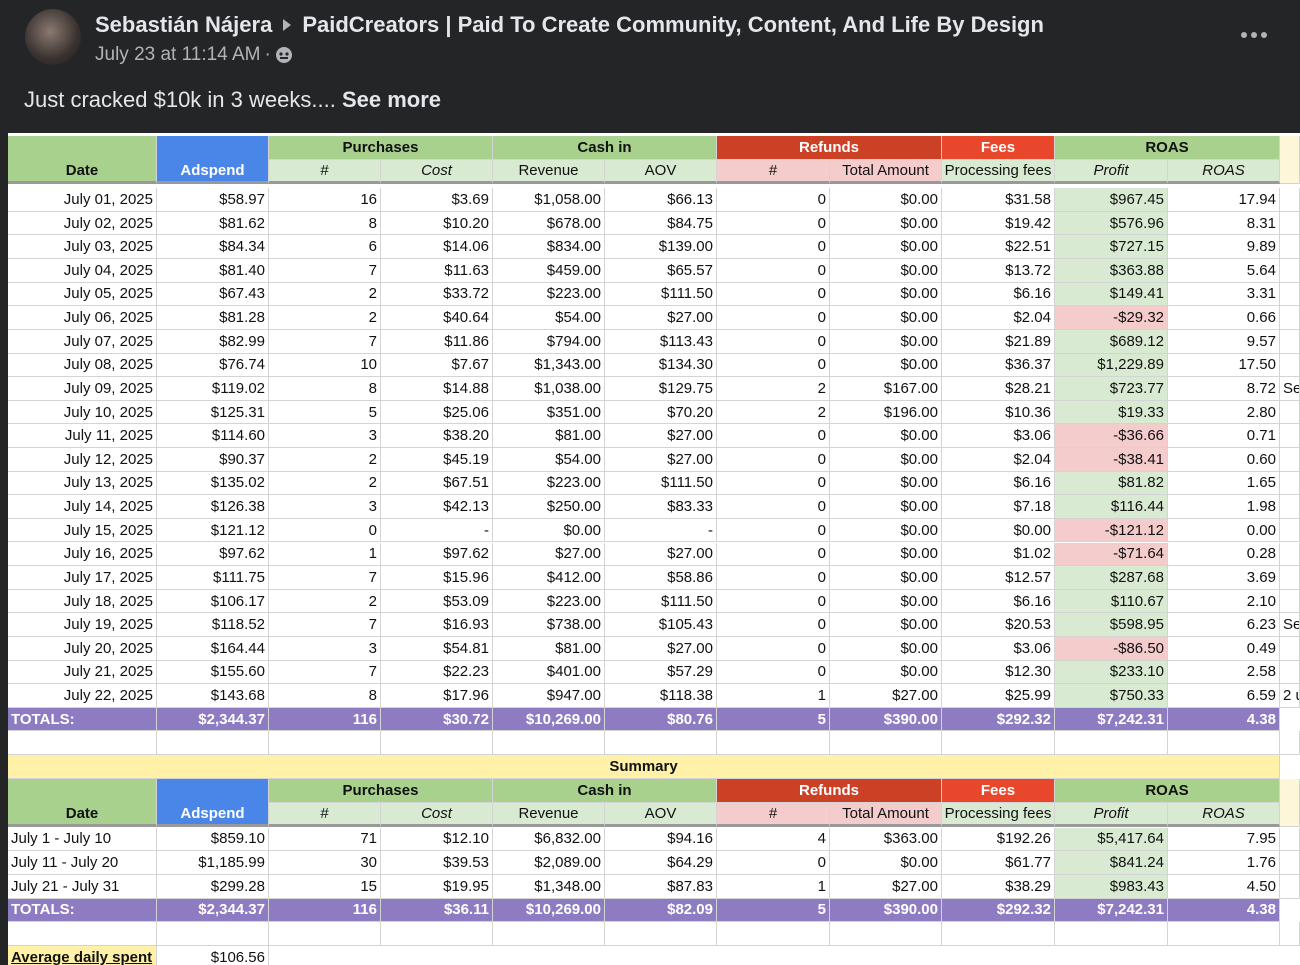 The height and width of the screenshot is (965, 1300). I want to click on cell: $67.43, so click(213, 294).